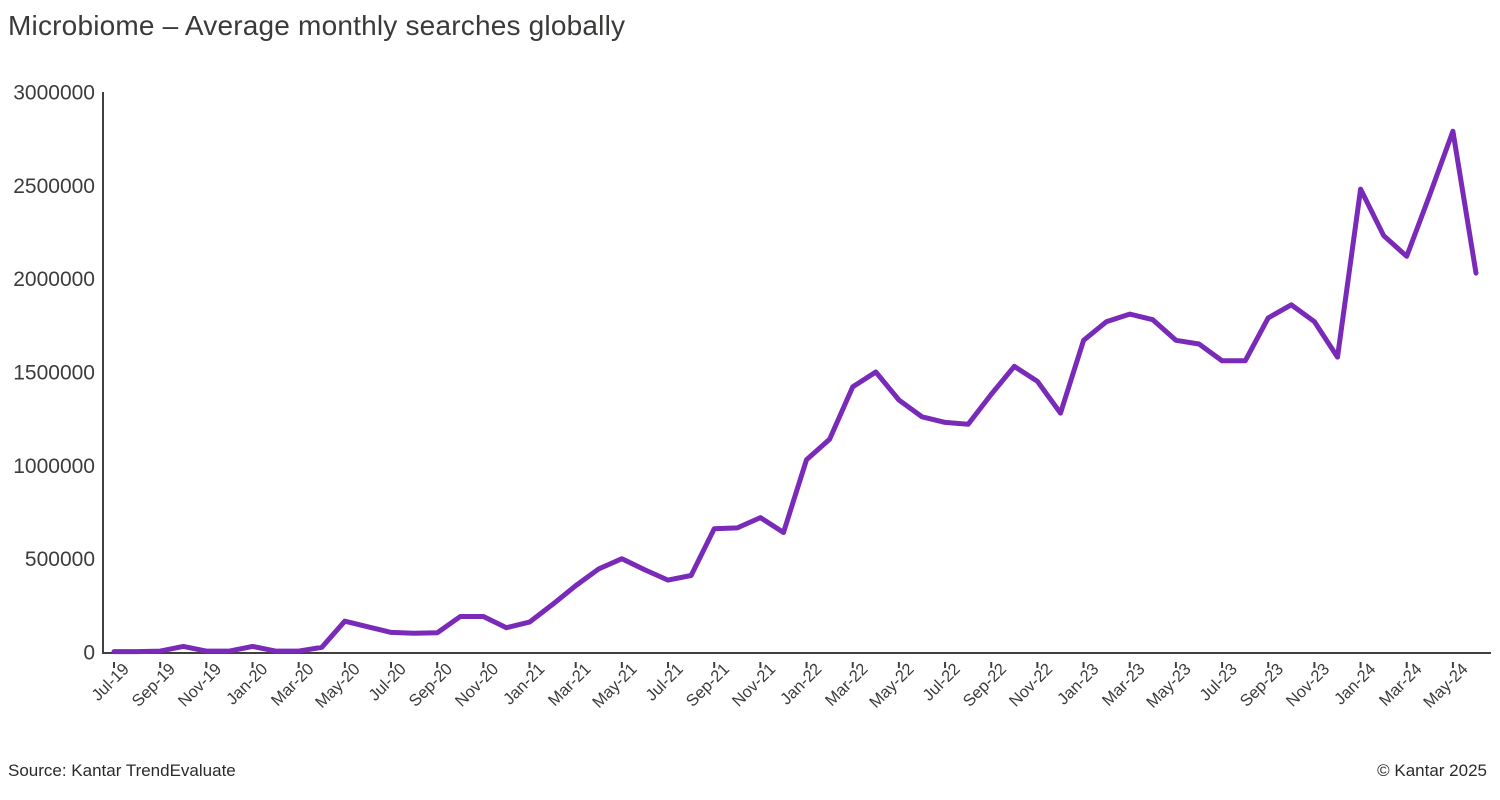  What do you see at coordinates (1218, 682) in the screenshot?
I see `x-tick-label: Jul-23` at bounding box center [1218, 682].